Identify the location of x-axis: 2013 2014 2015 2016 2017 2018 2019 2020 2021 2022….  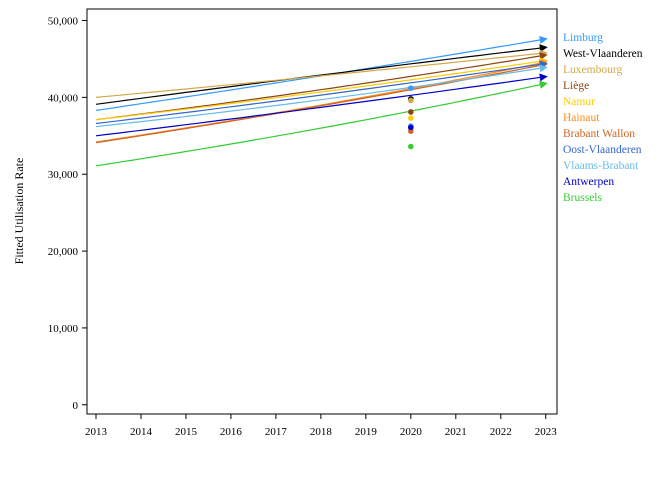
(321, 426).